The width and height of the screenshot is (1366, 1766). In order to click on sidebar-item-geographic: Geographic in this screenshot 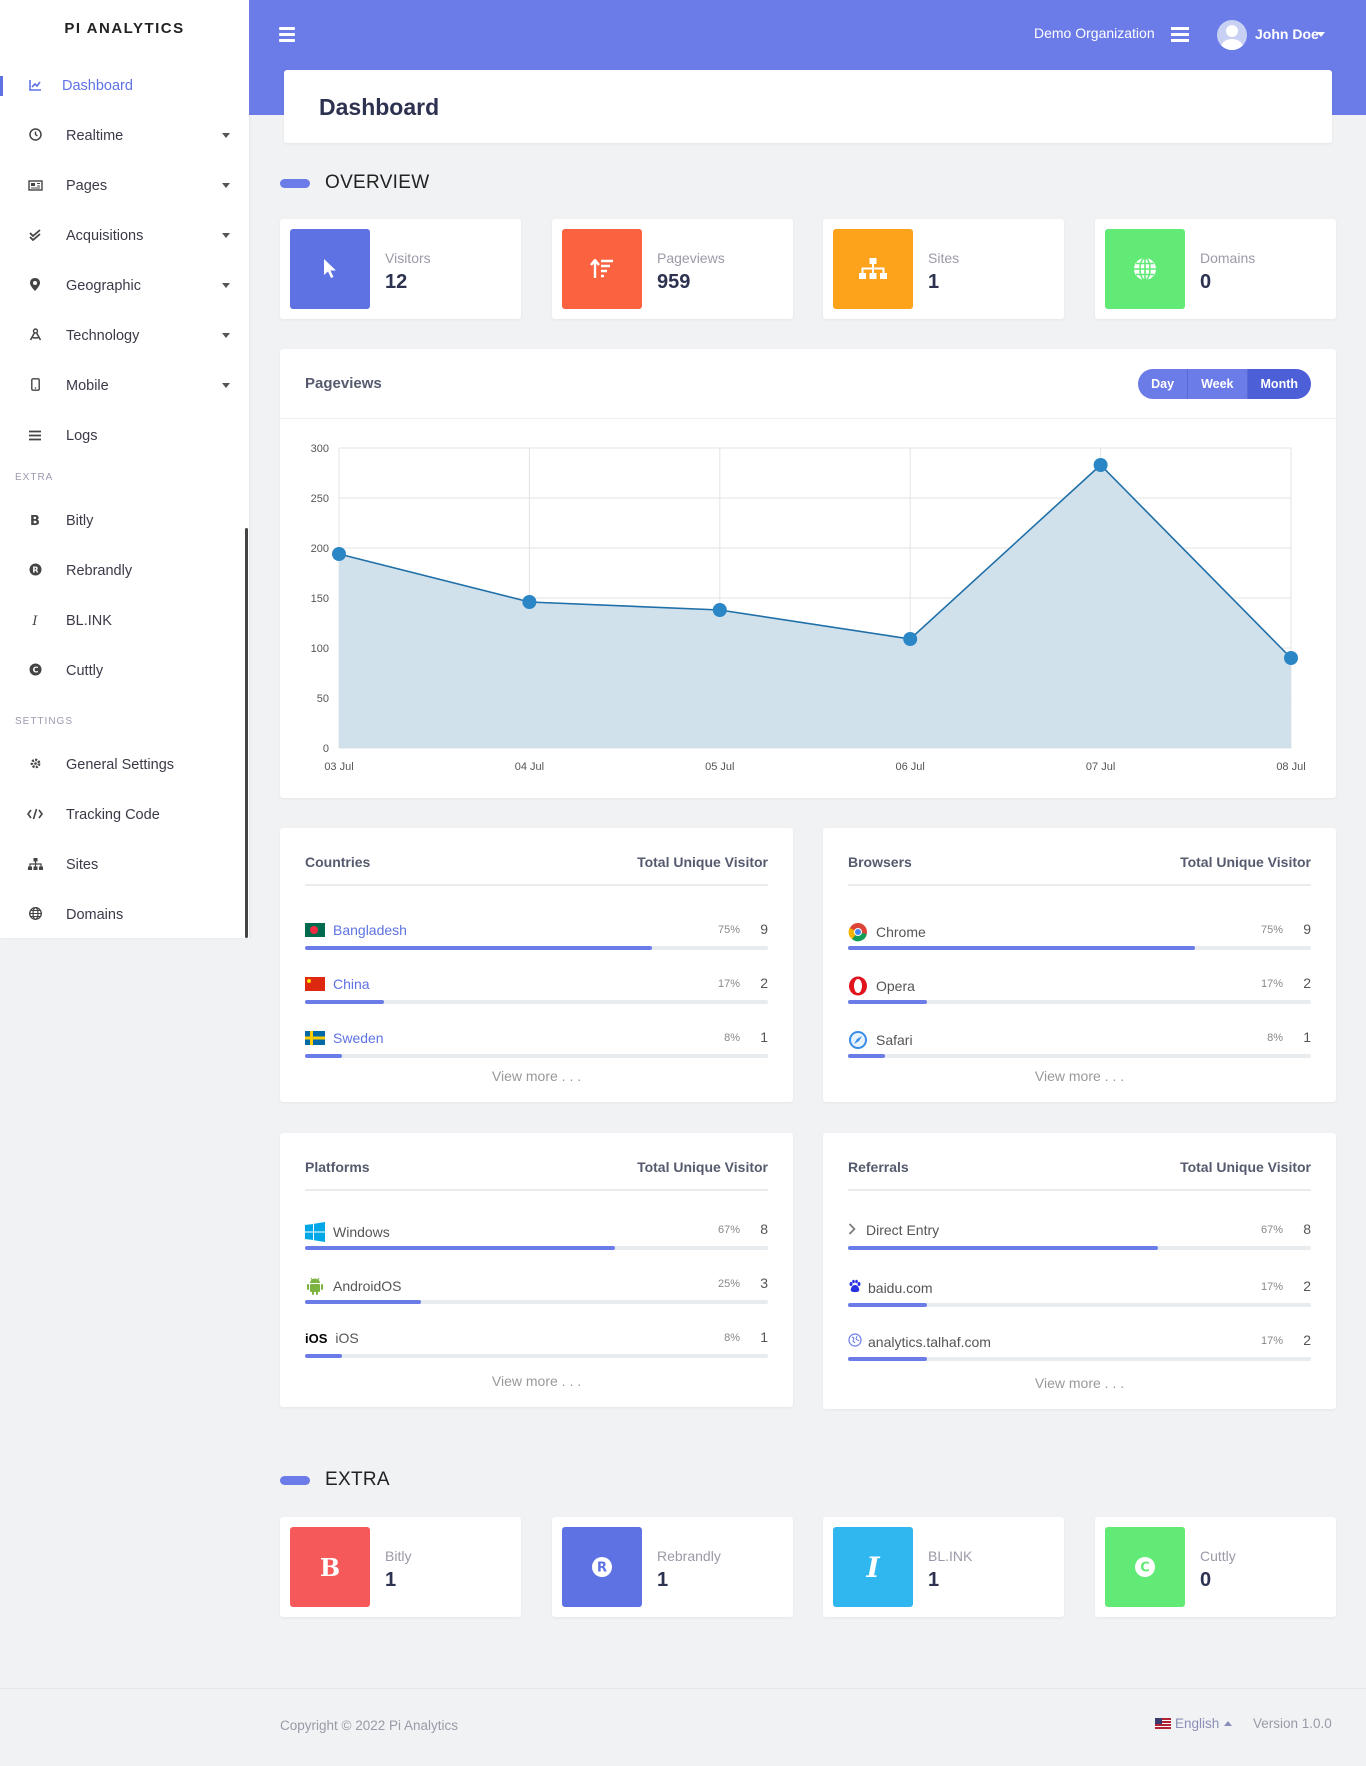, I will do `click(124, 286)`.